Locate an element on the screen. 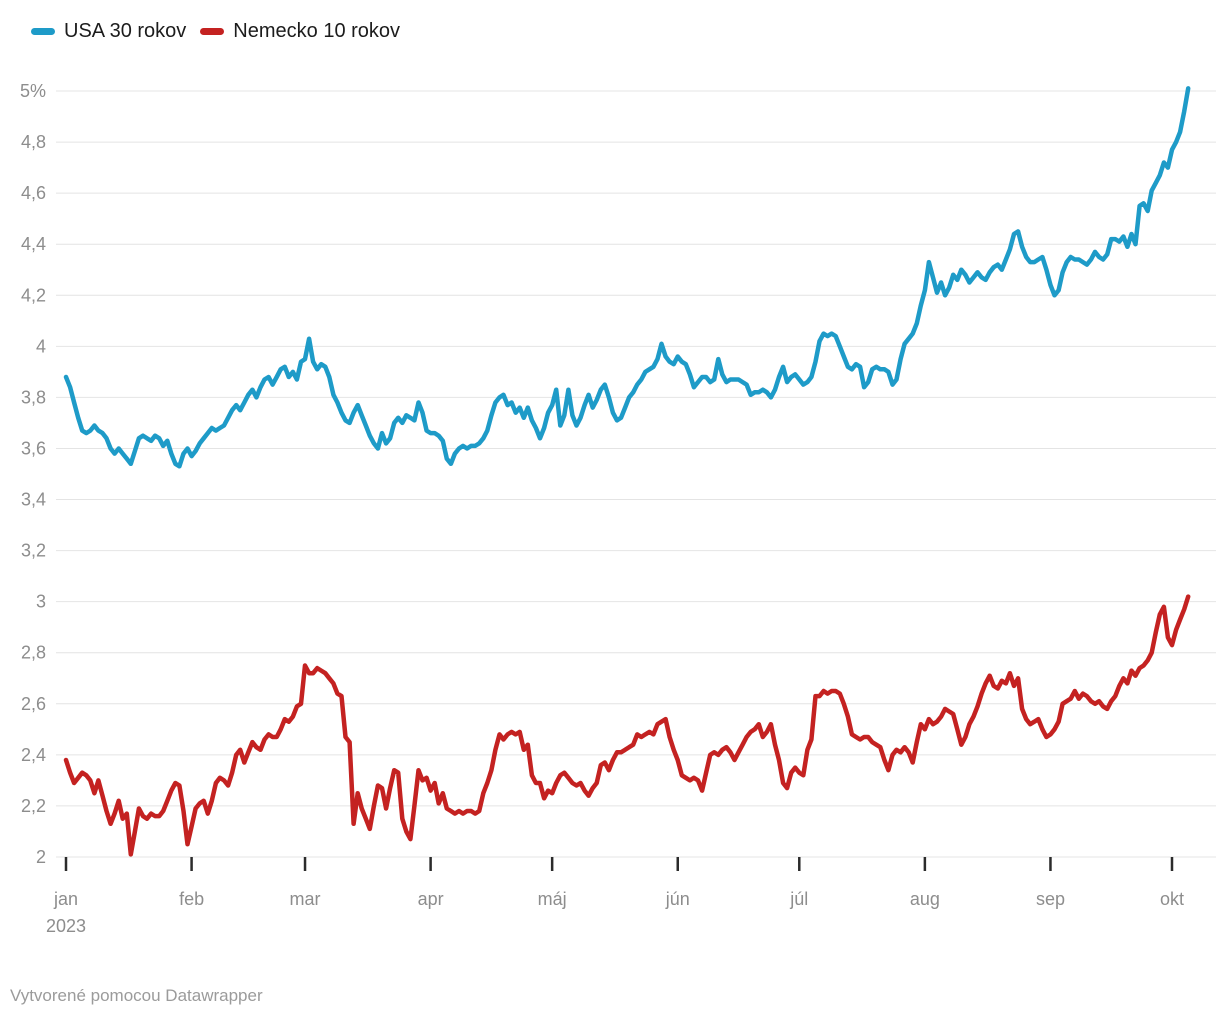 The image size is (1220, 1020). y-axis-label: 3,8 is located at coordinates (33, 397).